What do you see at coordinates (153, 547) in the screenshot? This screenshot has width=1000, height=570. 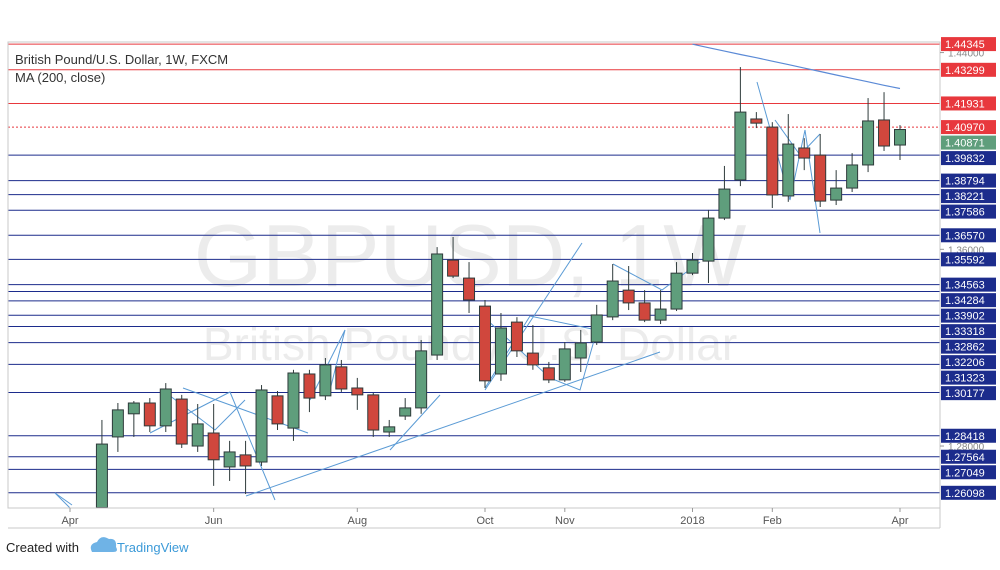 I see `footer-brand: TradingView` at bounding box center [153, 547].